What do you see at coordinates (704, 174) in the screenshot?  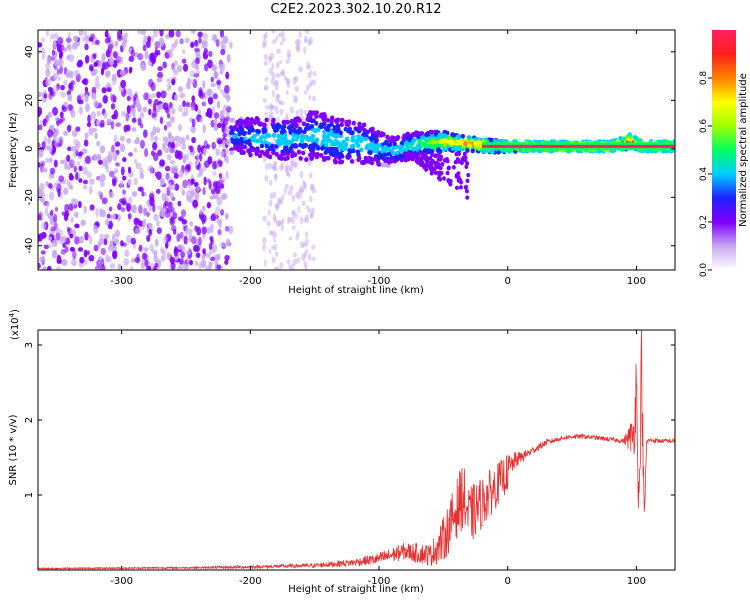 I see `colorbar-tick-label: 0.4` at bounding box center [704, 174].